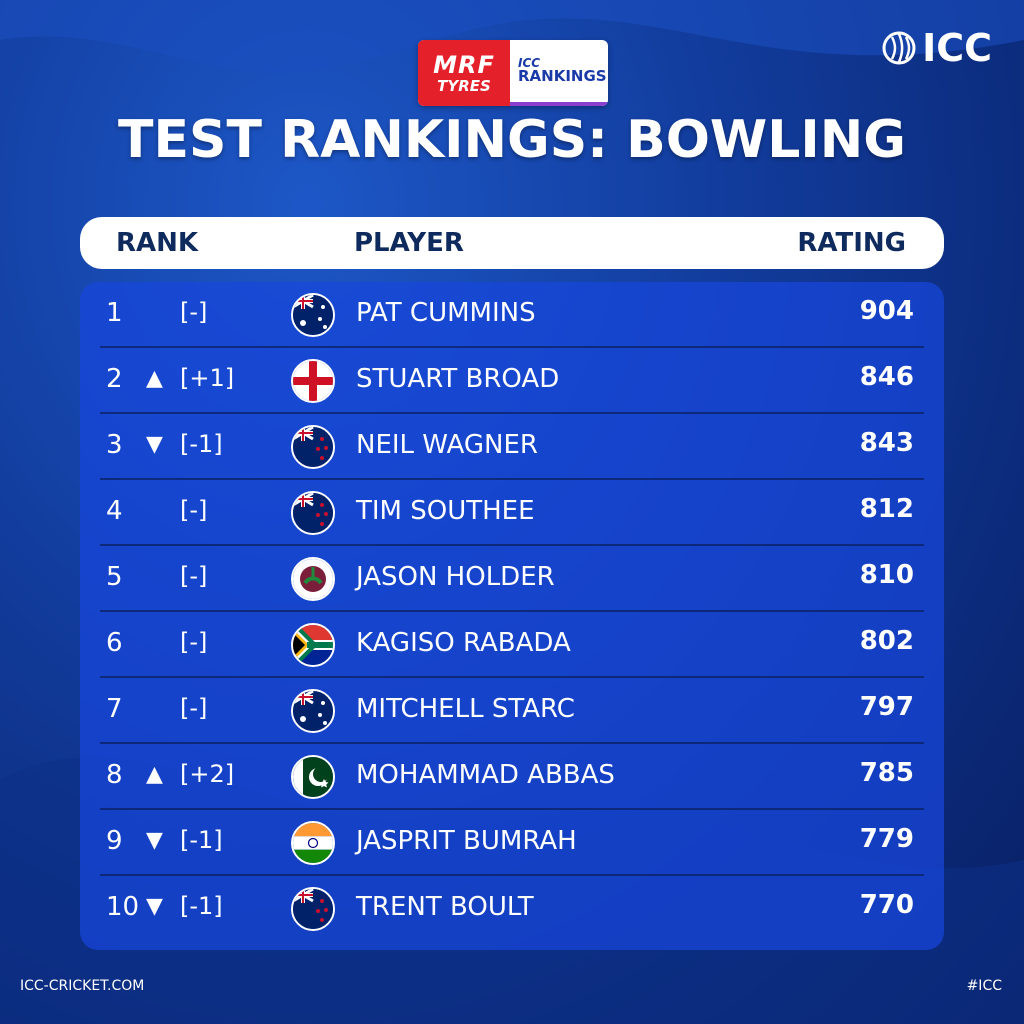 The width and height of the screenshot is (1024, 1024). What do you see at coordinates (114, 643) in the screenshot?
I see `rank-number: 6` at bounding box center [114, 643].